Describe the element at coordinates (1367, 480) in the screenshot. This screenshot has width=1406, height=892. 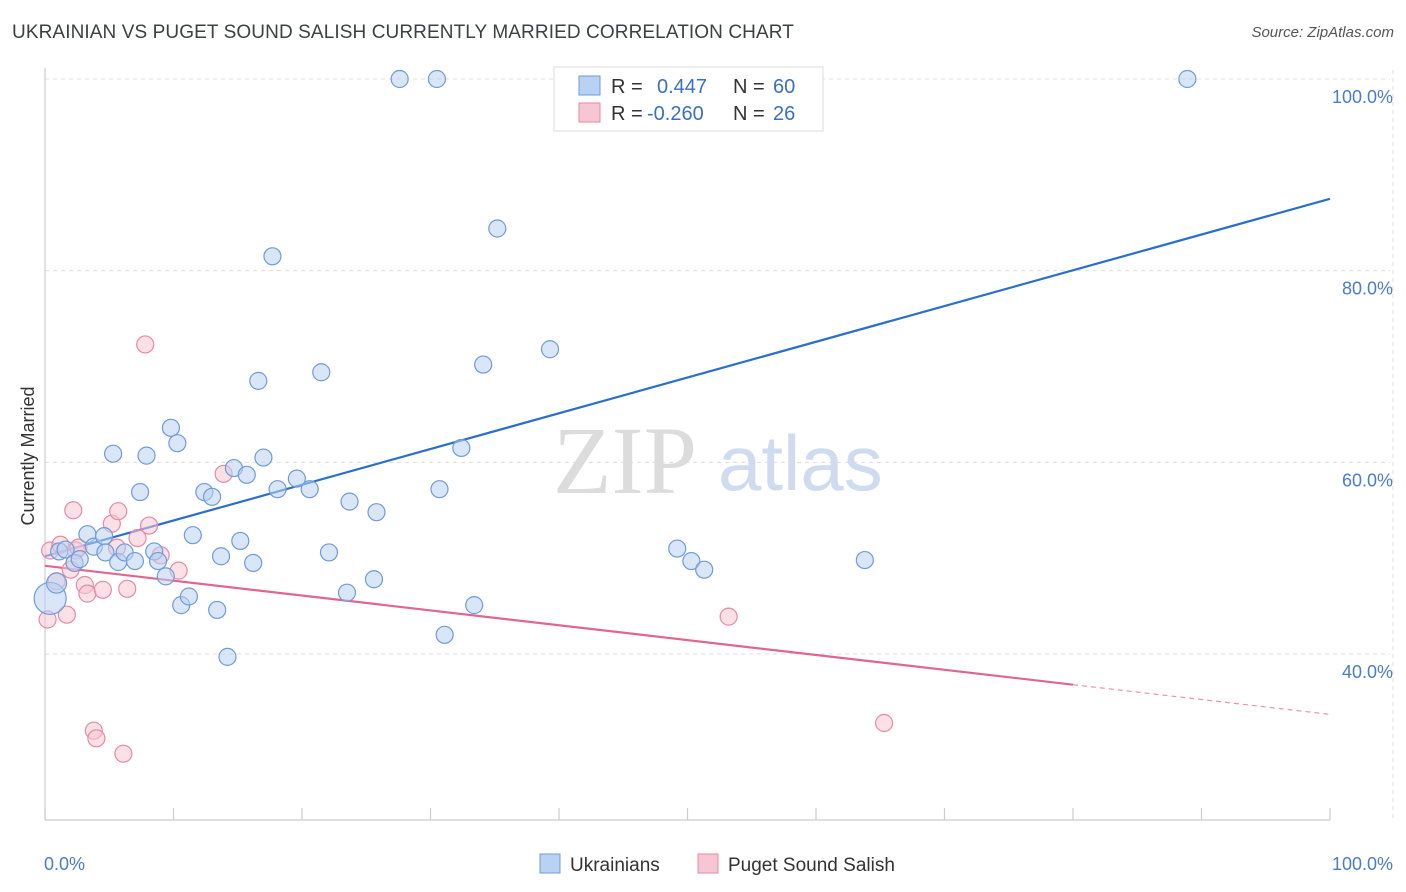
I see `y-tick-label-60: 60.0%` at that location.